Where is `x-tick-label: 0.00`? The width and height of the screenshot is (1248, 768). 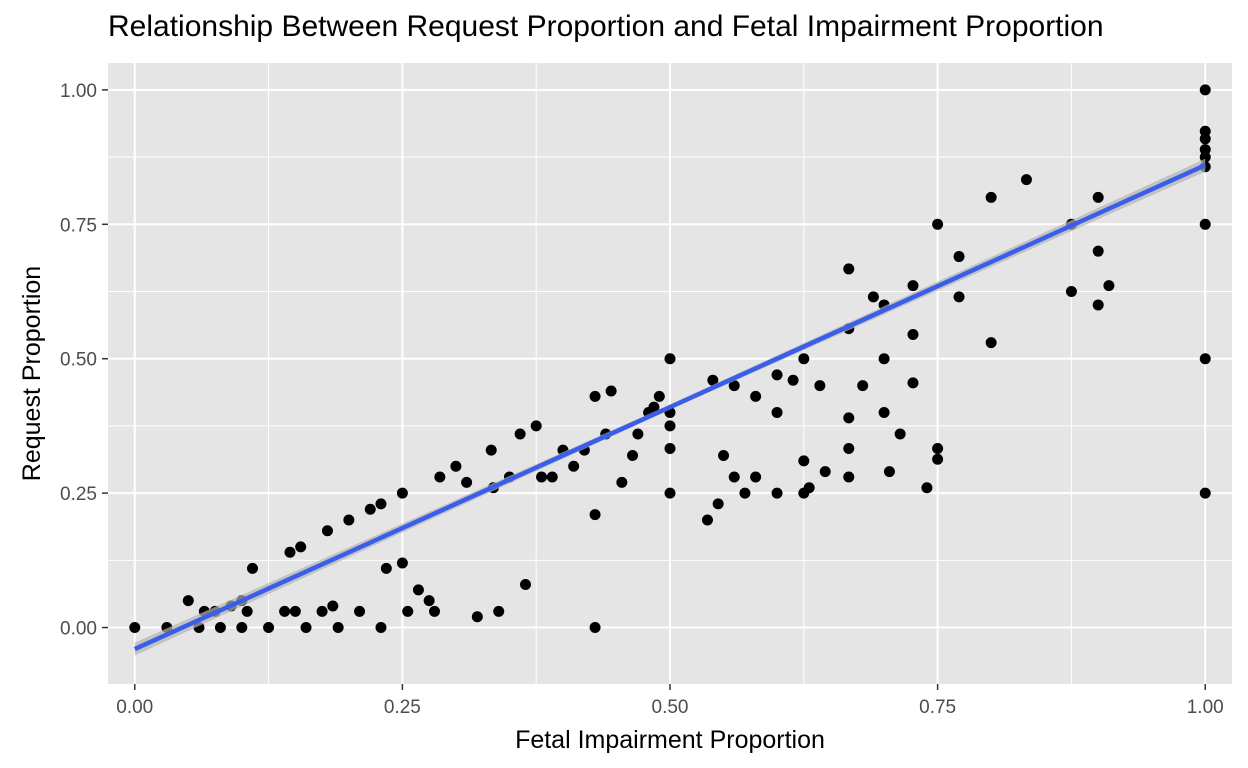 x-tick-label: 0.00 is located at coordinates (134, 707).